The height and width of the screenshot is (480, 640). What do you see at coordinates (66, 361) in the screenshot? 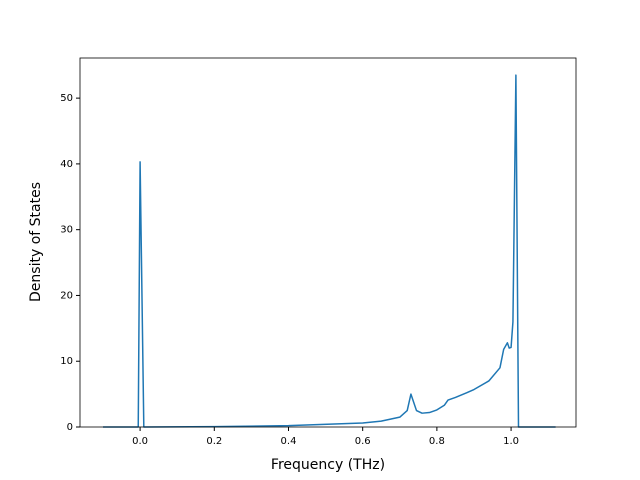
I see `y-tick-label: 10` at bounding box center [66, 361].